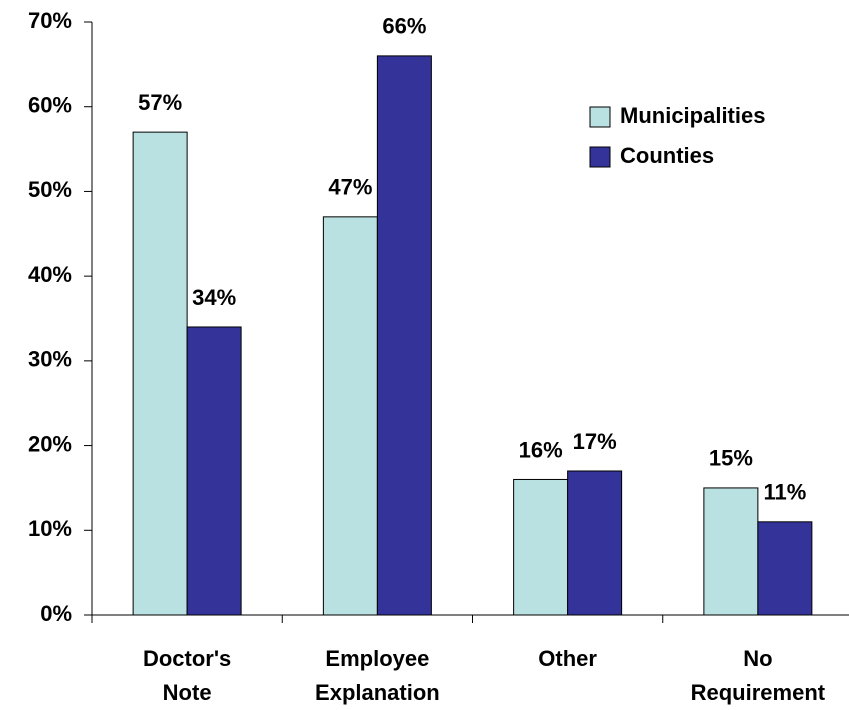  What do you see at coordinates (784, 492) in the screenshot?
I see `value-label: 11%` at bounding box center [784, 492].